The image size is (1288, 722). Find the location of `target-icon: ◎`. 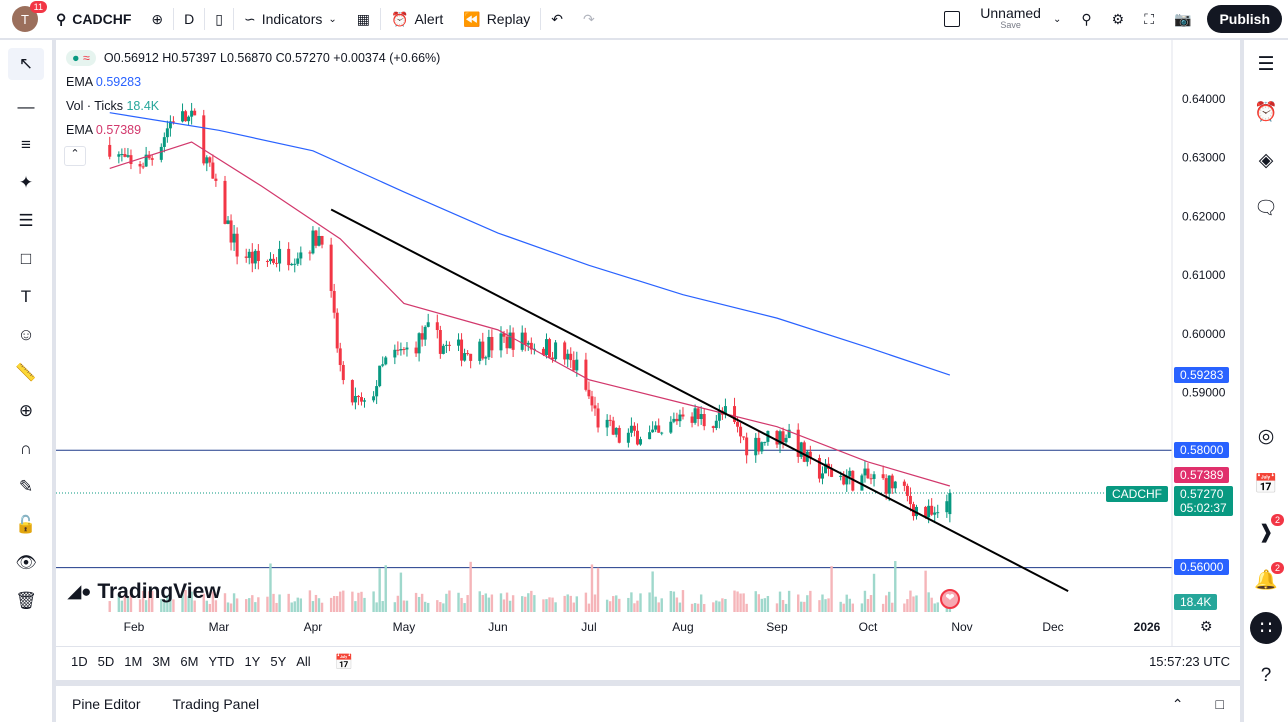

target-icon: ◎ is located at coordinates (1266, 436).